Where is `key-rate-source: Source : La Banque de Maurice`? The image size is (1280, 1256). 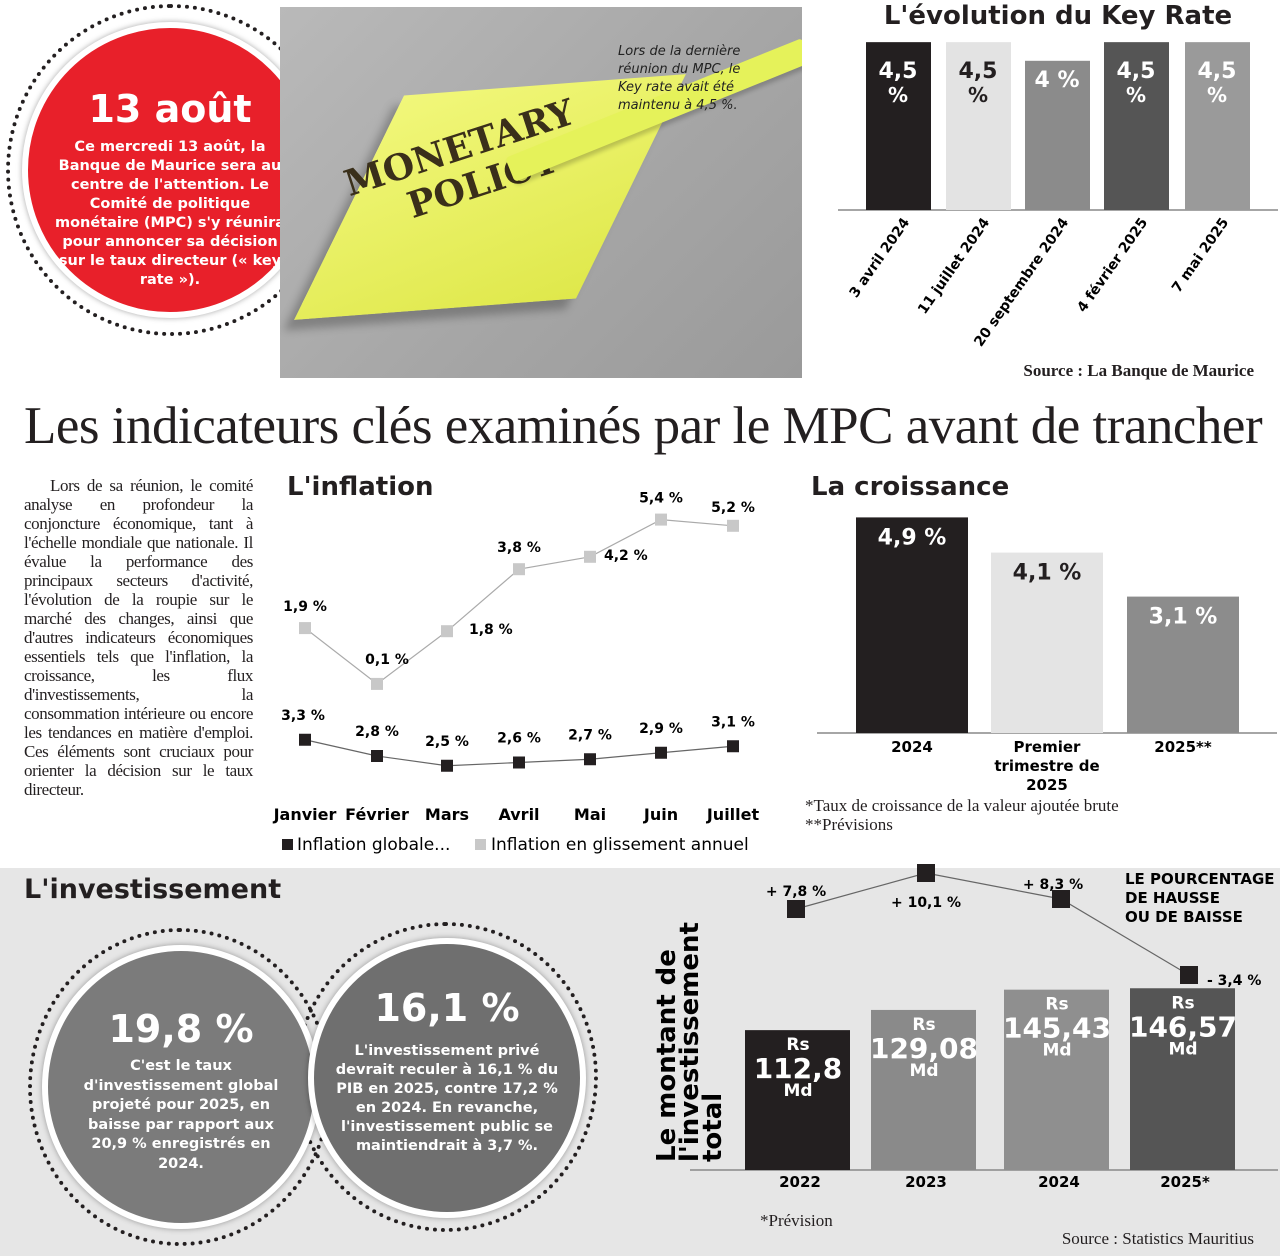
key-rate-source: Source : La Banque de Maurice is located at coordinates (1138, 370).